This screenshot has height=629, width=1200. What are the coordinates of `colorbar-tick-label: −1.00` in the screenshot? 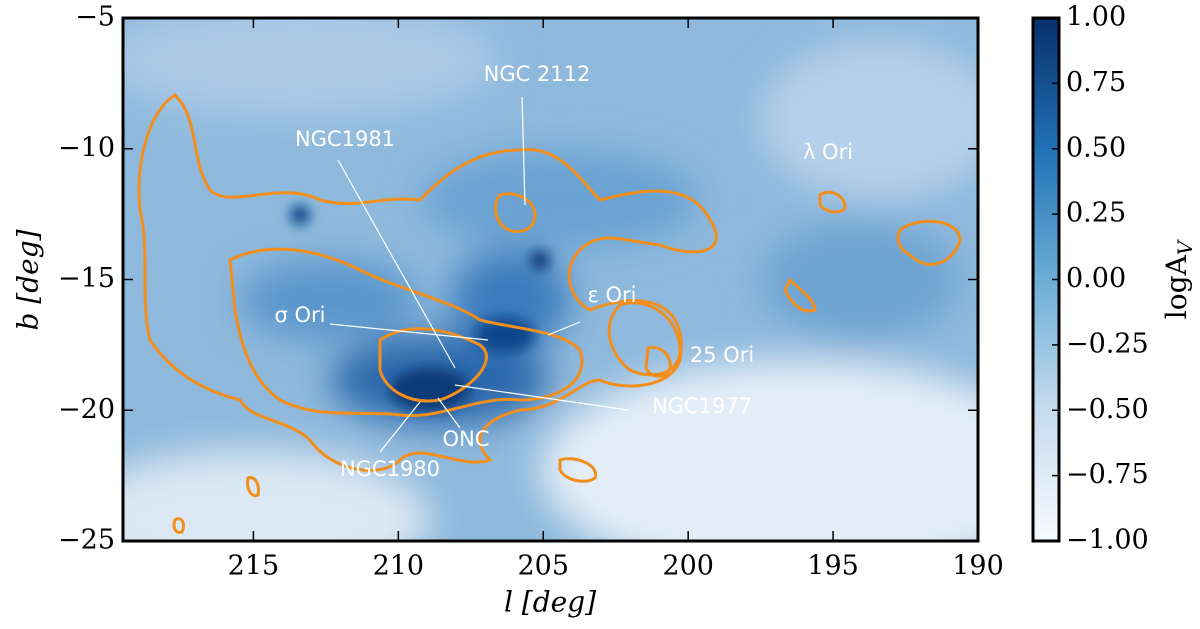 It's located at (1107, 540).